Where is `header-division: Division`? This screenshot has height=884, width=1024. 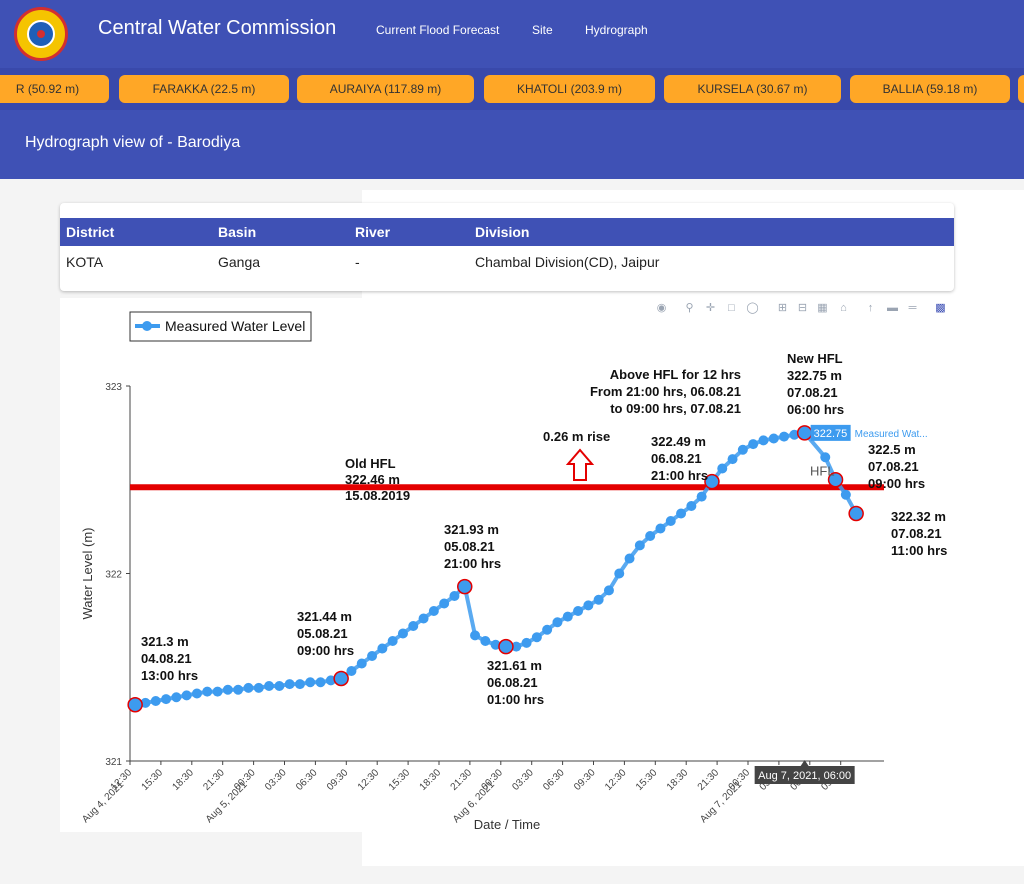 header-division: Division is located at coordinates (502, 232).